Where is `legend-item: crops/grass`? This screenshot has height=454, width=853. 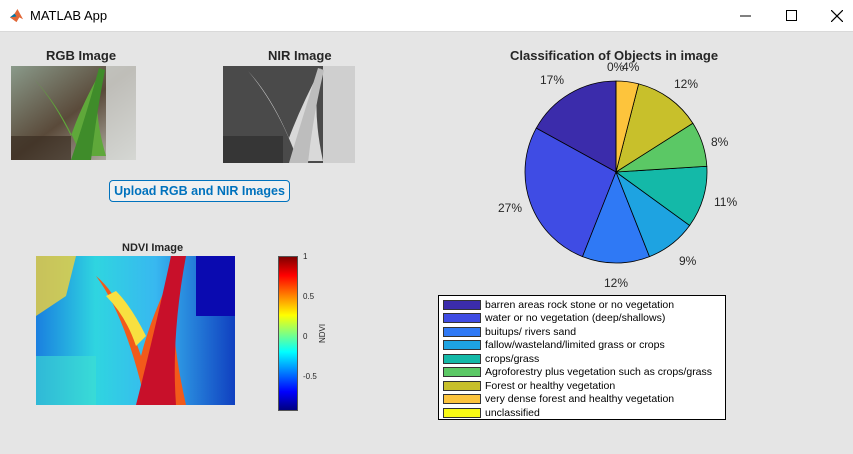 legend-item: crops/grass is located at coordinates (491, 358).